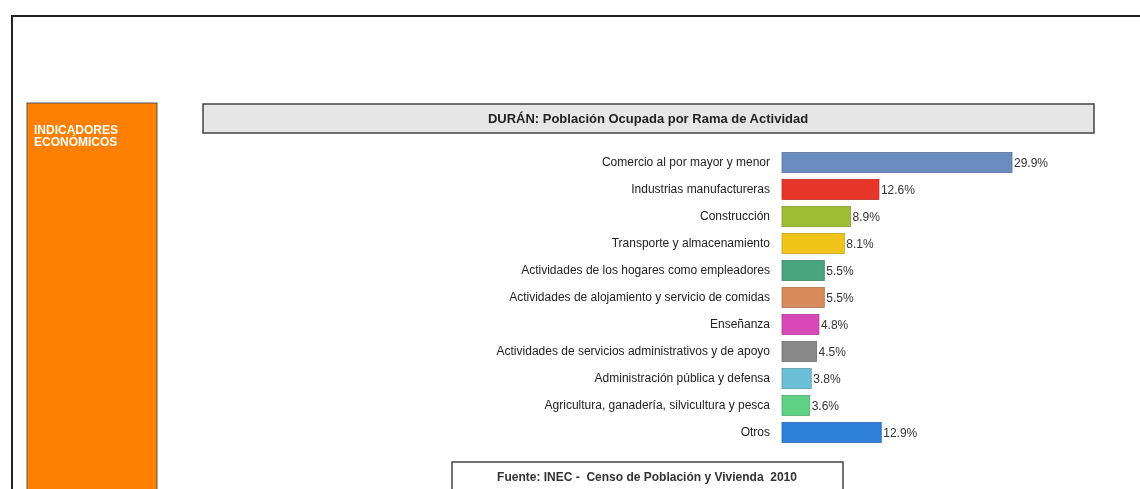 The height and width of the screenshot is (489, 1140). I want to click on y-tick-label: Comercio al por mayor y menor, so click(685, 162).